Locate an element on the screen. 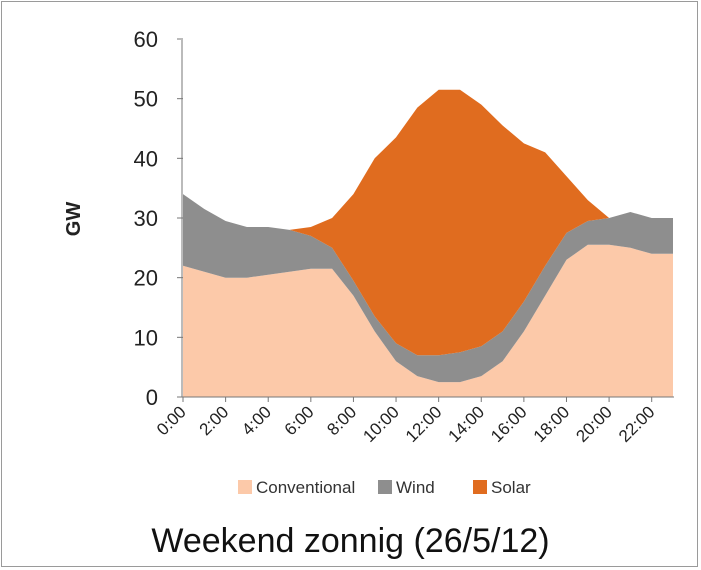  y-tick-layer: 0 10 20 30 40 50 60 is located at coordinates (158, 218).